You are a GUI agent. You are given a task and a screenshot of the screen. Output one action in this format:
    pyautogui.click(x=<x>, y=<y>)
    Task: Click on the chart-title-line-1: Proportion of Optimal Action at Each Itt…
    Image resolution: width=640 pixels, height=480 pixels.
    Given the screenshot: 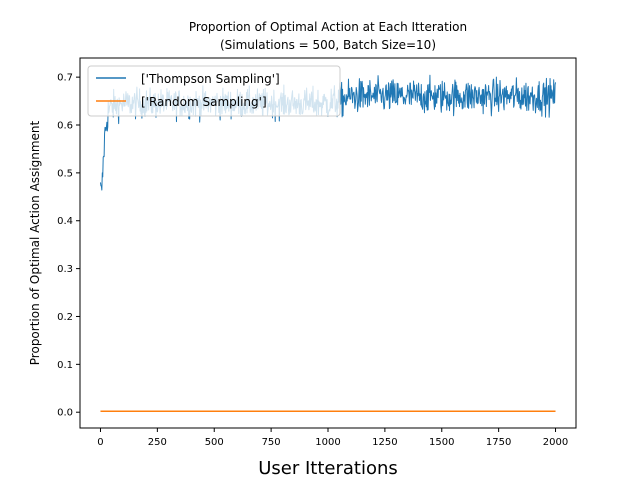 What is the action you would take?
    pyautogui.click(x=328, y=27)
    